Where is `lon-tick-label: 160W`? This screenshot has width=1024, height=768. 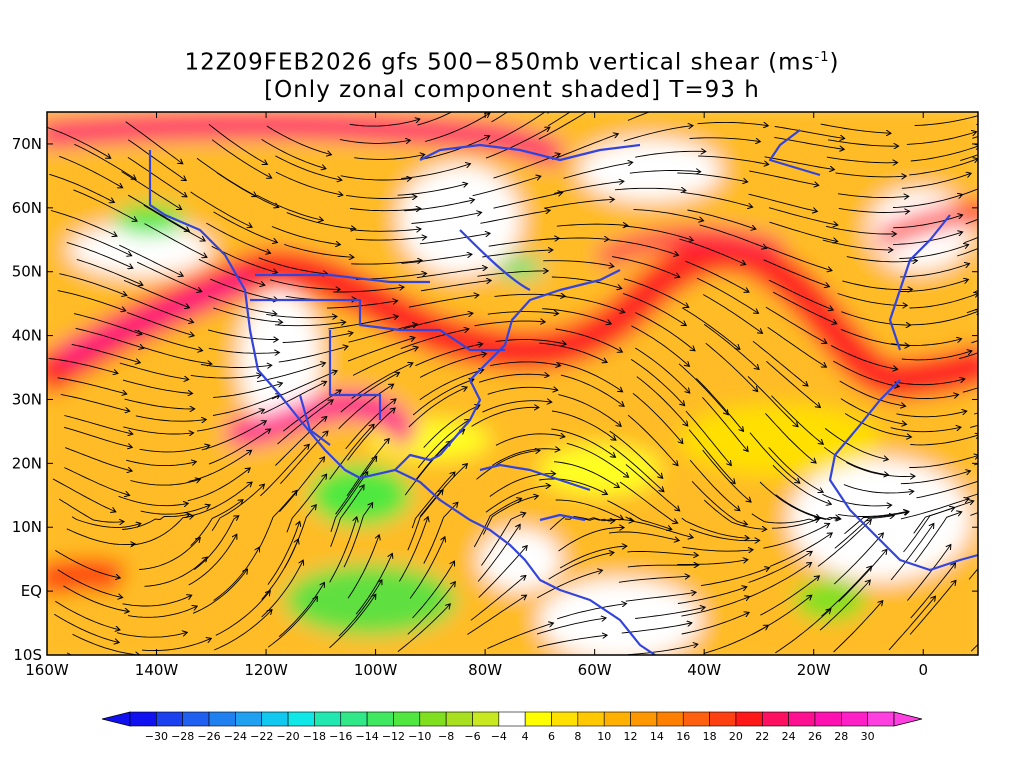
lon-tick-label: 160W is located at coordinates (47, 670).